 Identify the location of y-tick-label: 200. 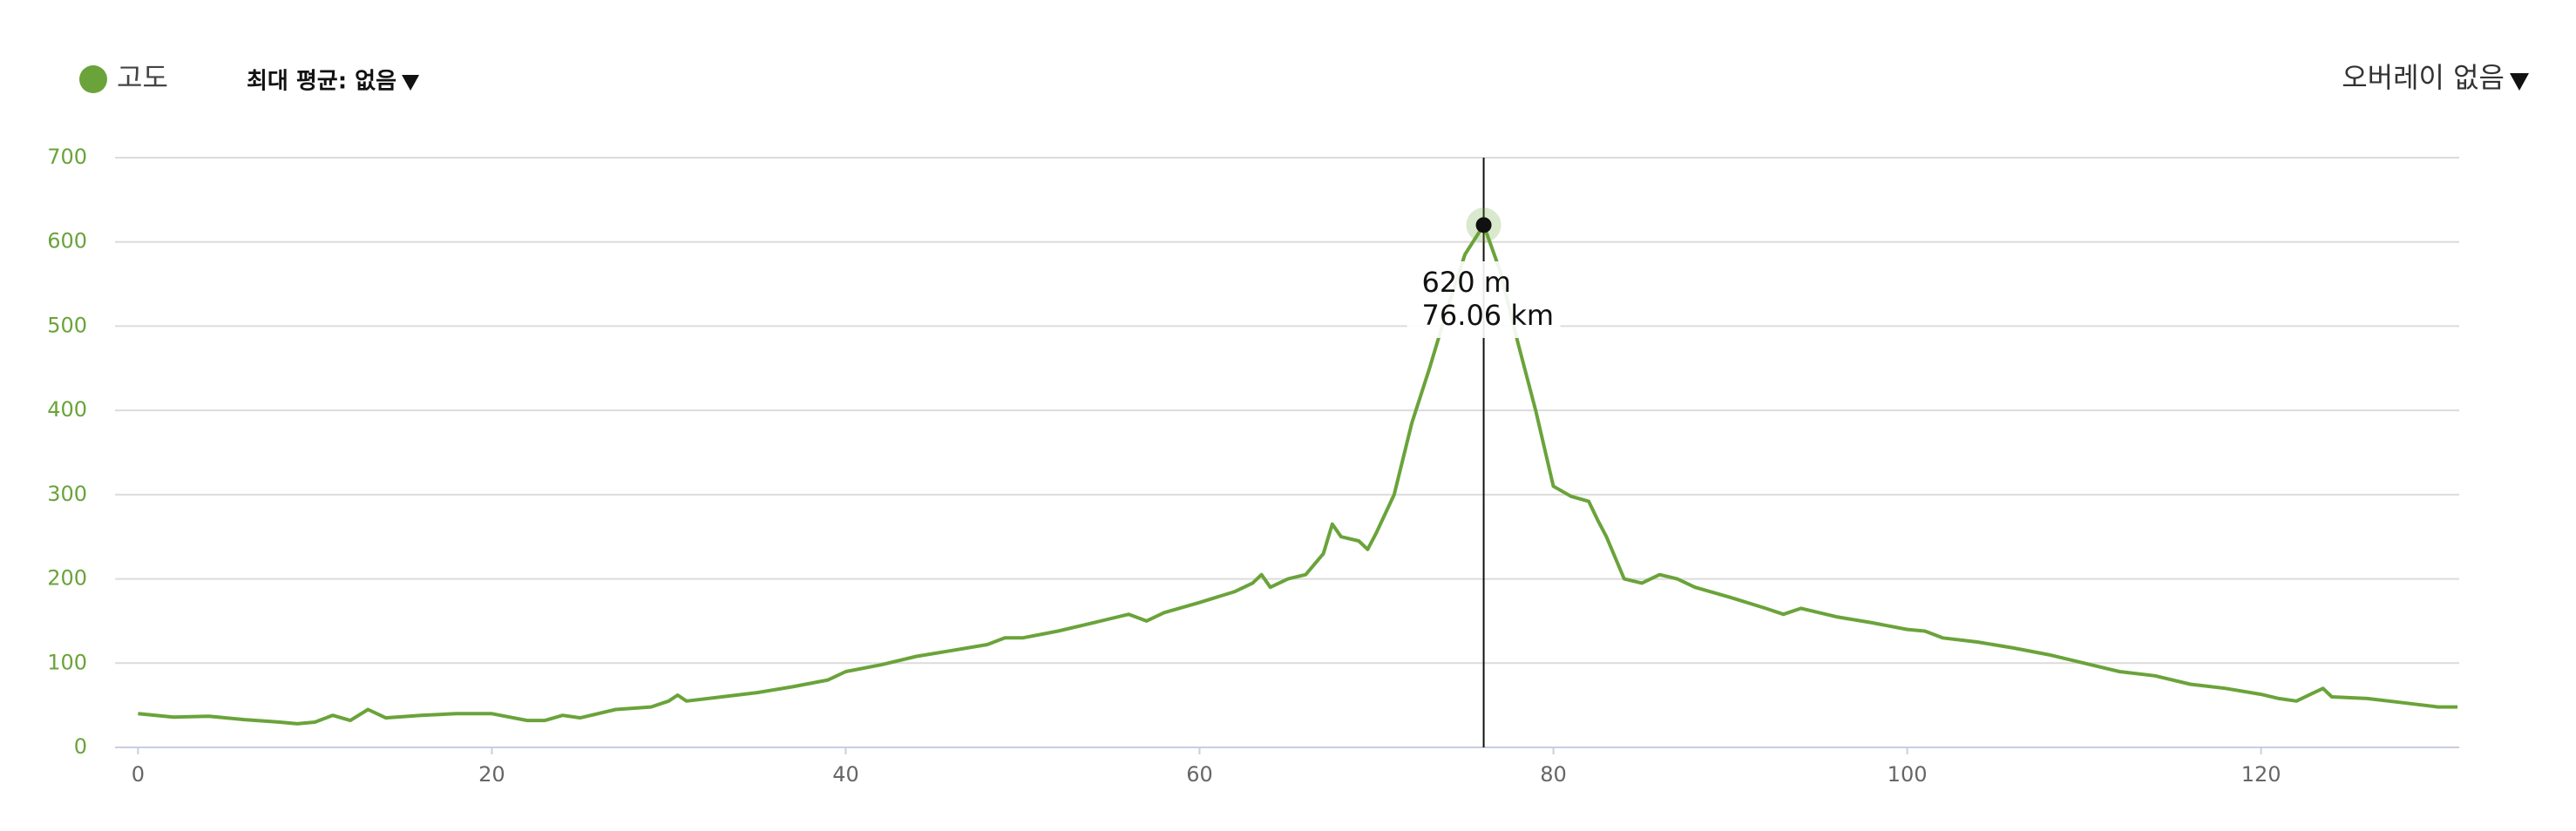
(67, 578).